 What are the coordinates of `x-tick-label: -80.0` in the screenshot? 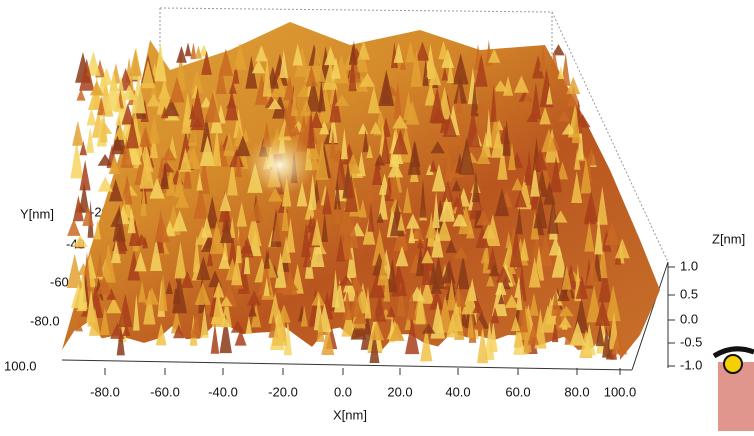 It's located at (105, 391).